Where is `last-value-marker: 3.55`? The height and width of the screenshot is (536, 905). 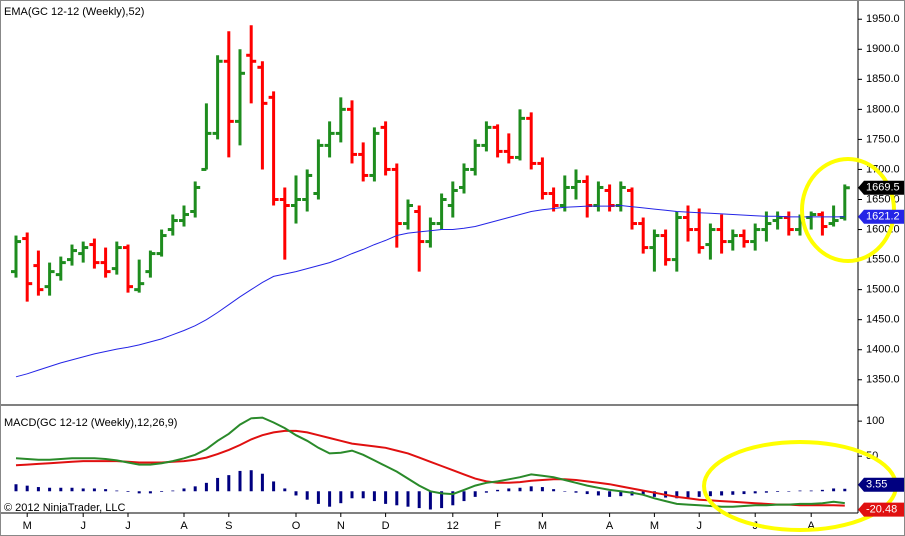
last-value-marker: 3.55 is located at coordinates (881, 484).